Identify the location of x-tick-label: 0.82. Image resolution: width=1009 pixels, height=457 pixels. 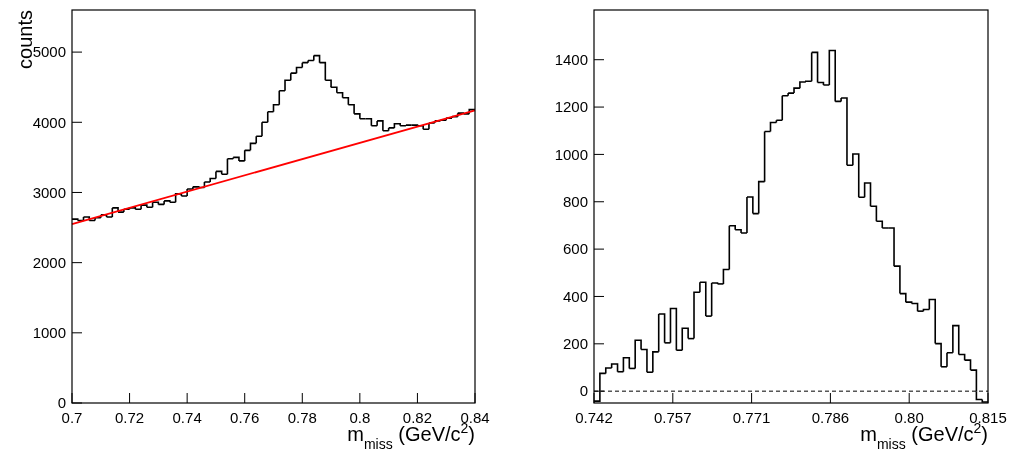
(417, 417).